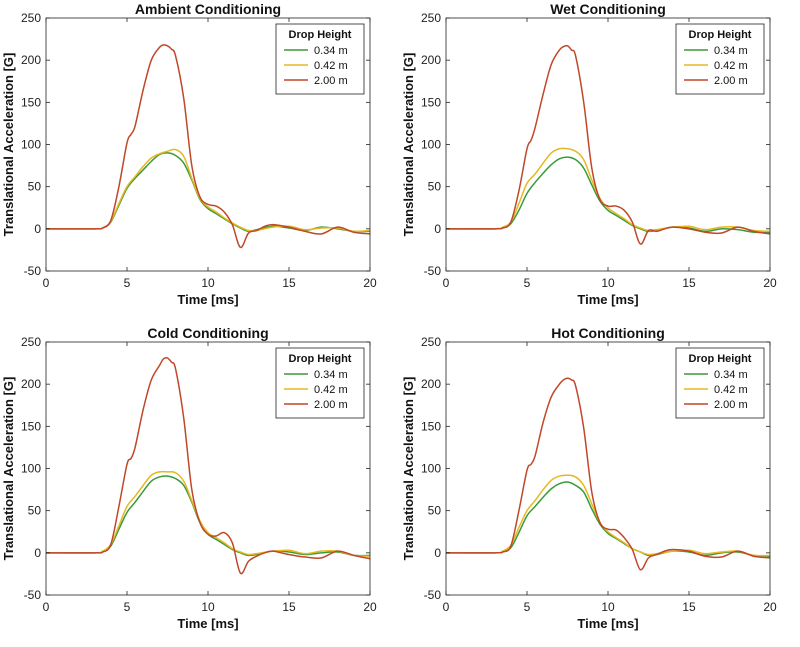  I want to click on chart-title: Wet Conditioning, so click(608, 9).